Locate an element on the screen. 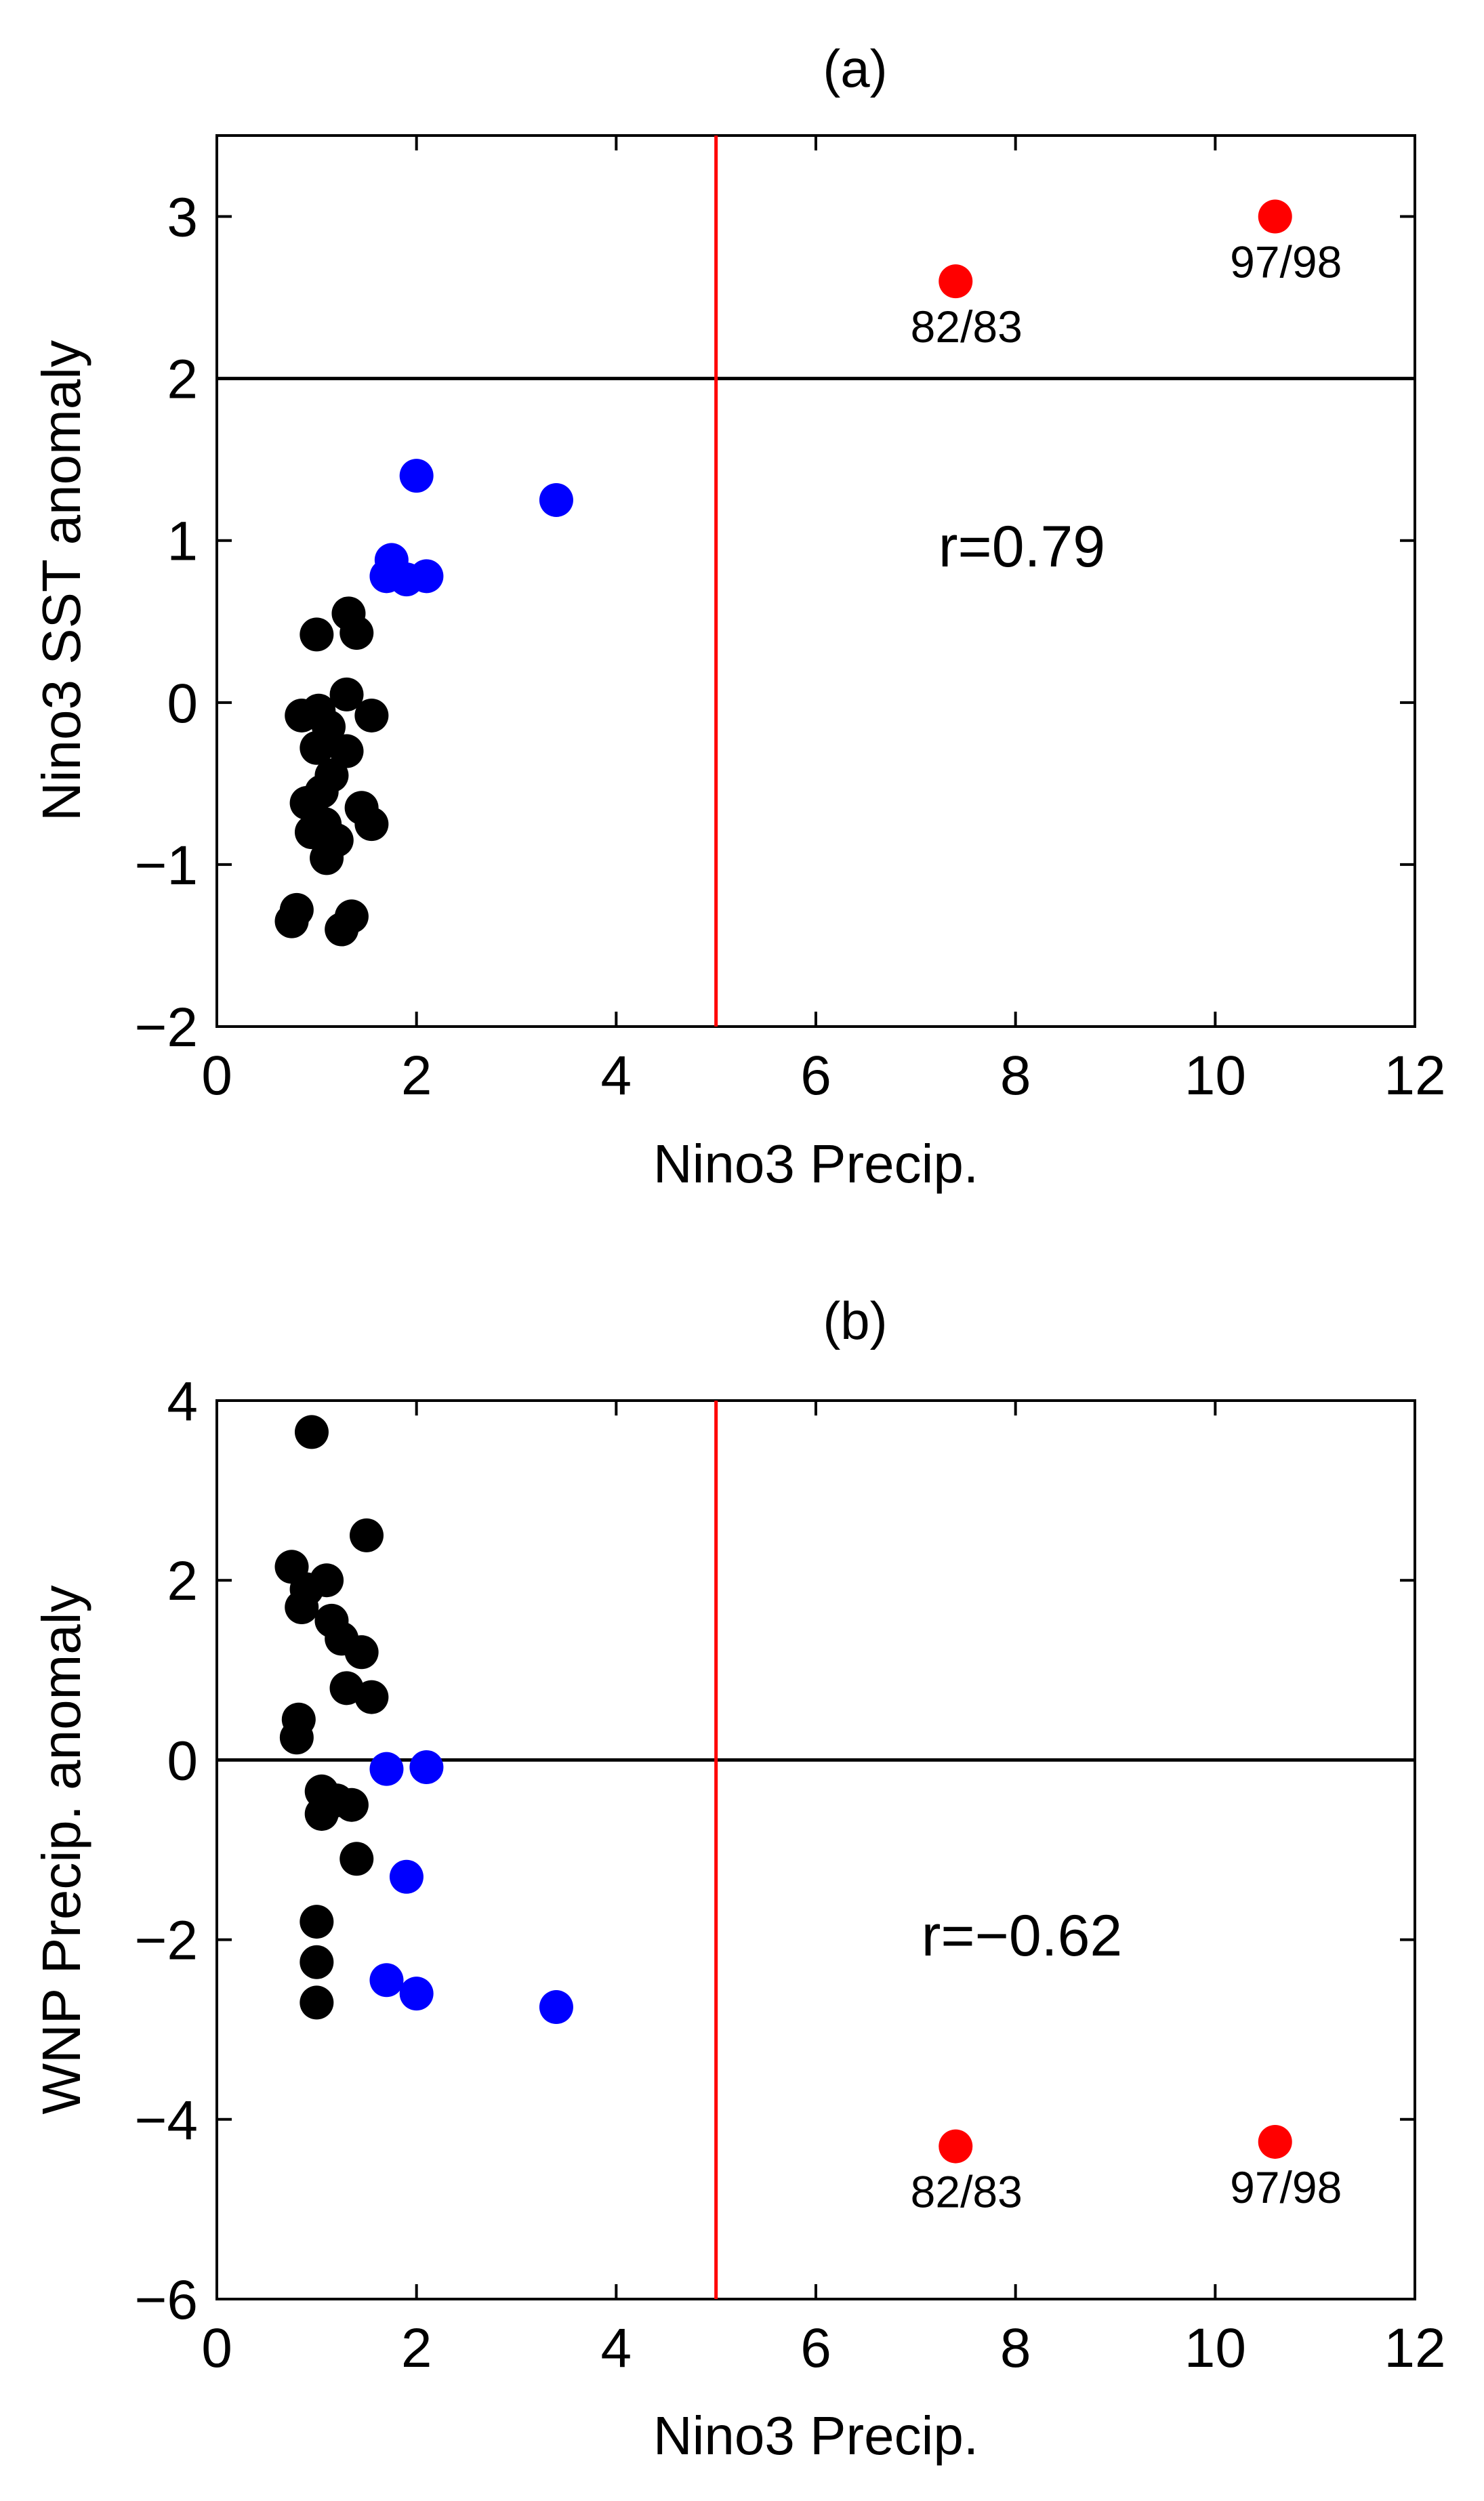 This screenshot has width=1484, height=2501. panel-a-x-tick-label: 4 is located at coordinates (616, 1076).